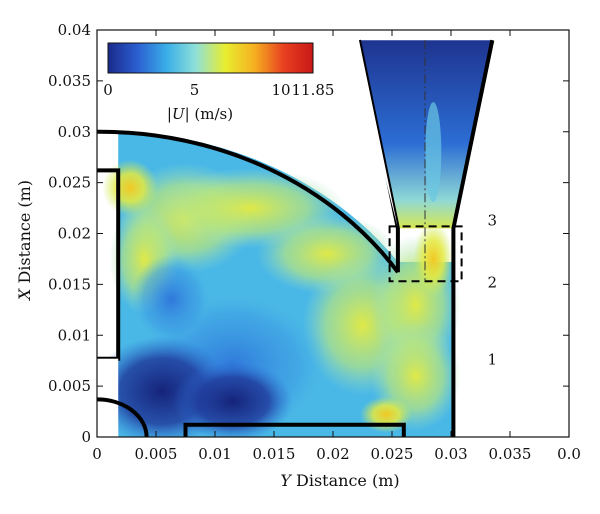  What do you see at coordinates (339, 480) in the screenshot?
I see `x-axis-title: Y Distance (m)` at bounding box center [339, 480].